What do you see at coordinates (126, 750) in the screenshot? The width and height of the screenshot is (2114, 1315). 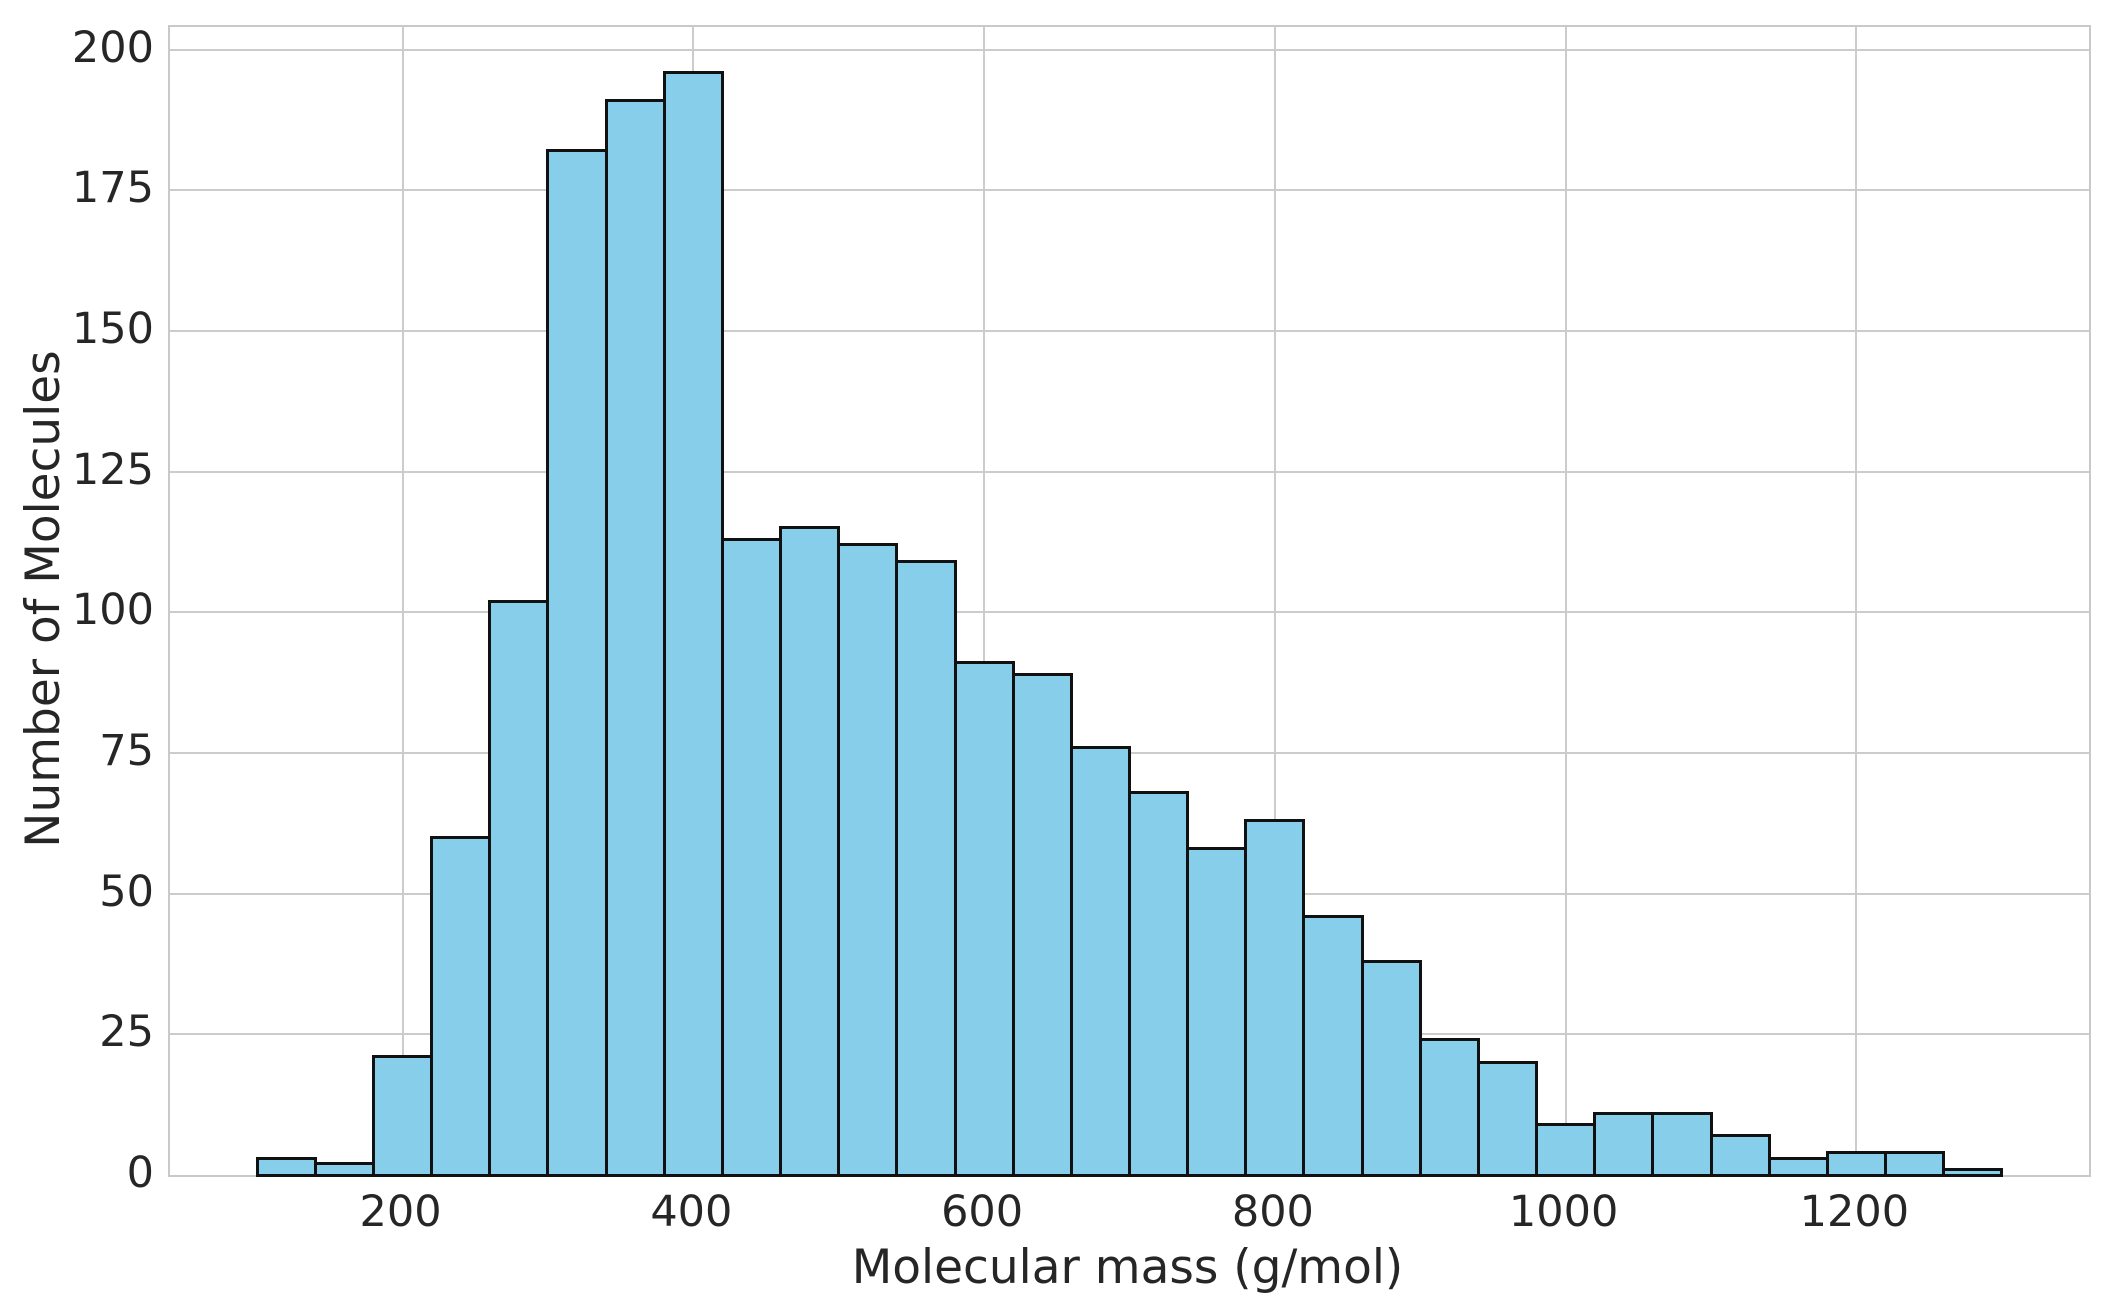 I see `y-tick-label: 75` at bounding box center [126, 750].